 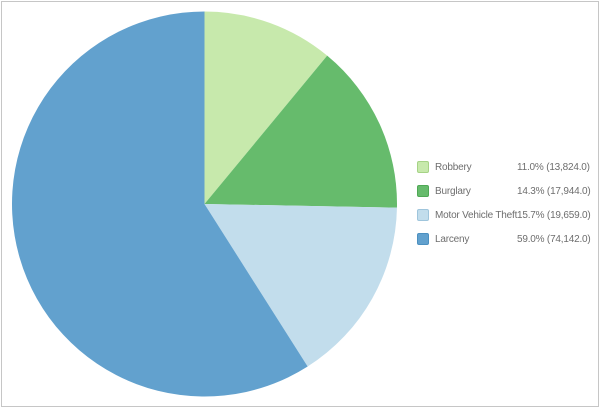 I want to click on legend-value: 14.3% (17,944.0), so click(x=554, y=191).